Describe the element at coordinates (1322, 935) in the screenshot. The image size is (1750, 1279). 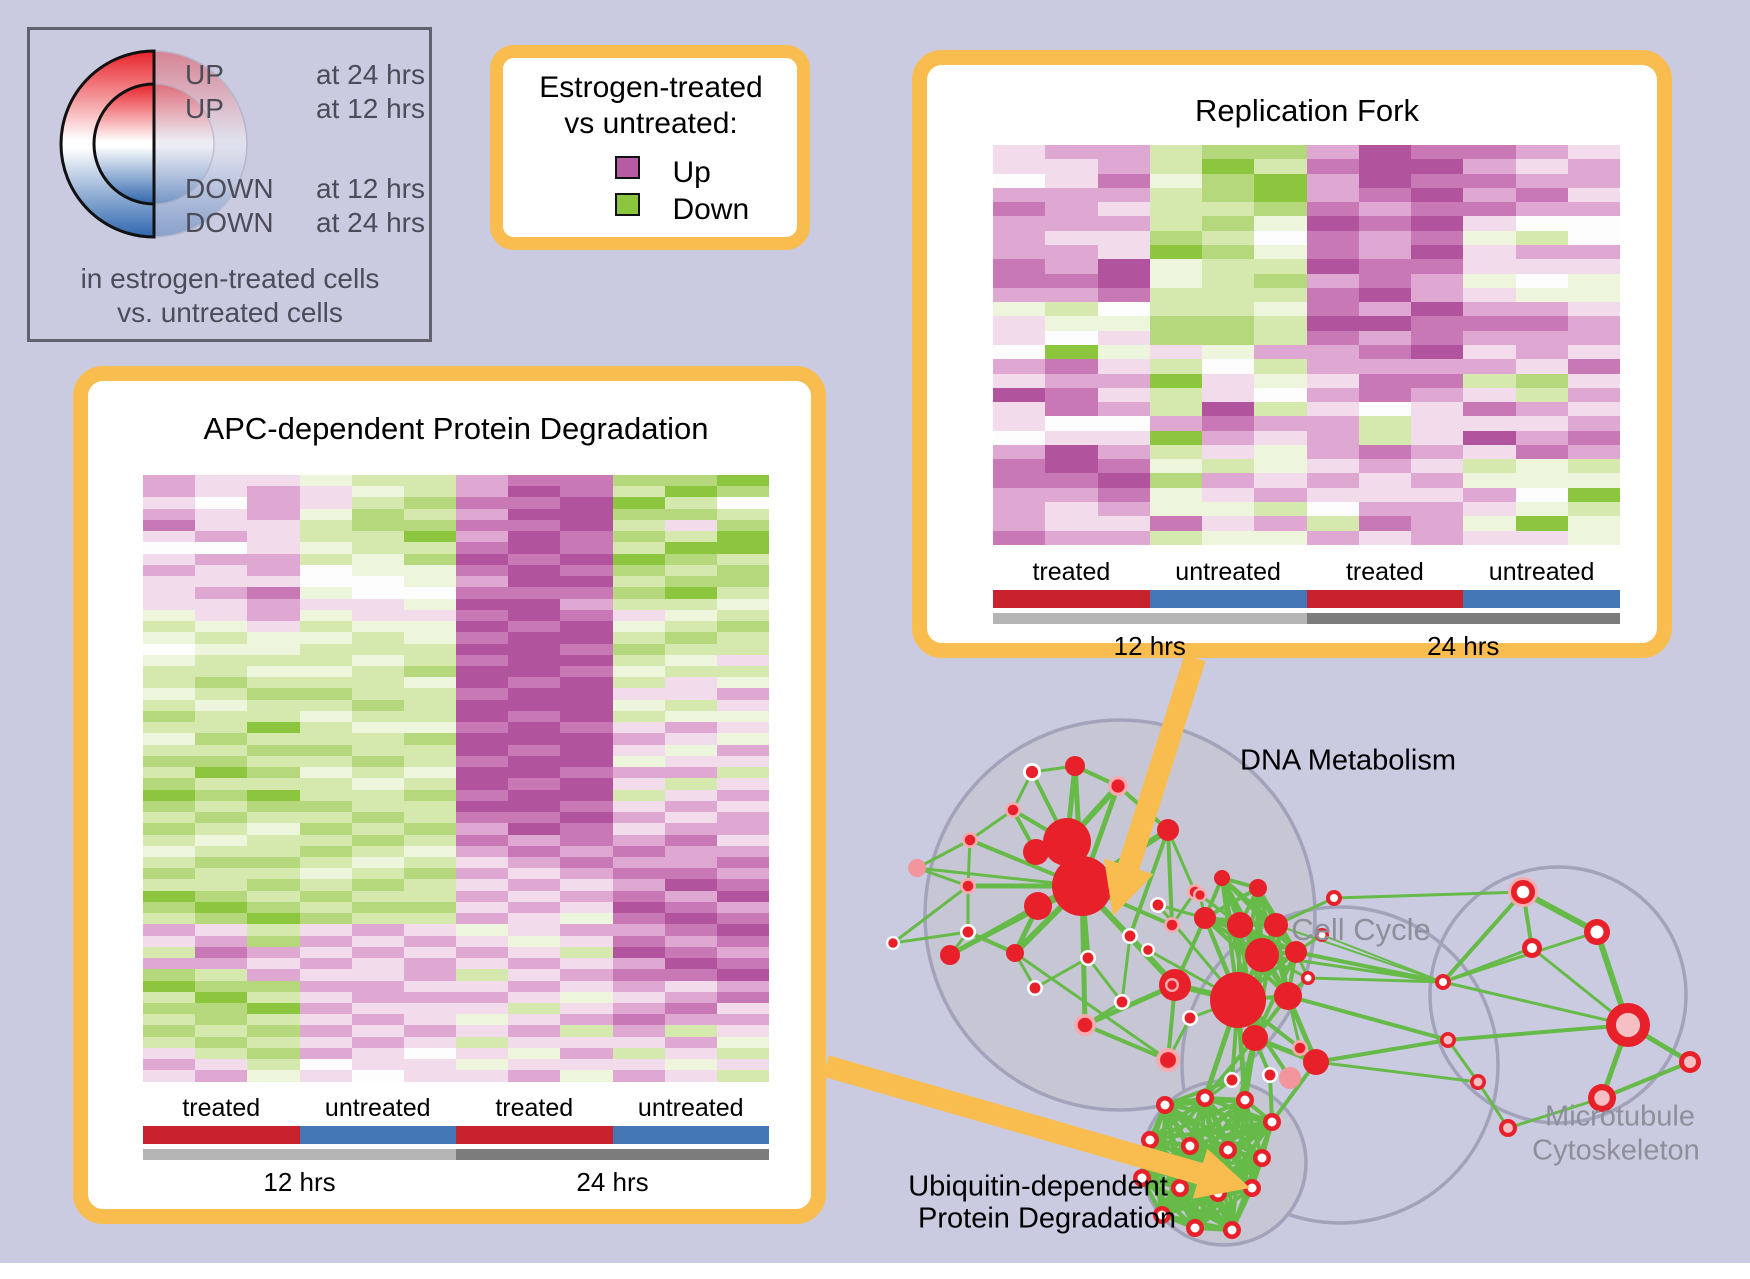
I see `network-node-c16` at that location.